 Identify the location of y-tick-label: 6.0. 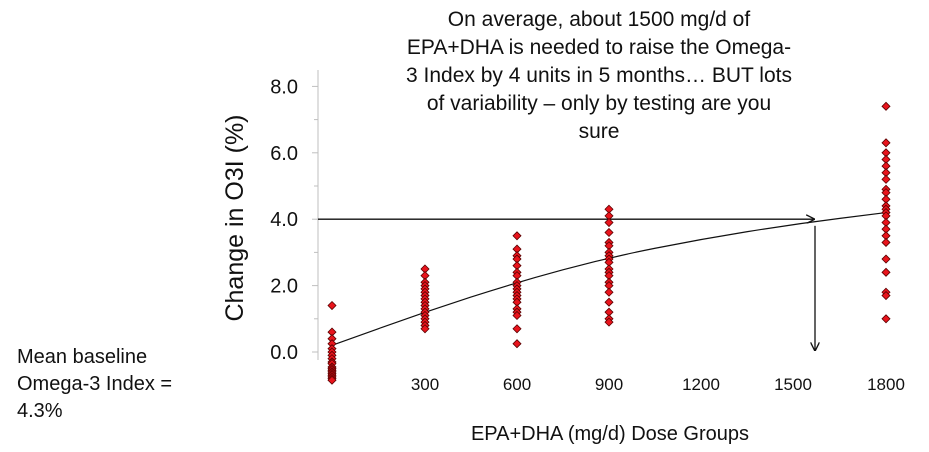
(284, 154).